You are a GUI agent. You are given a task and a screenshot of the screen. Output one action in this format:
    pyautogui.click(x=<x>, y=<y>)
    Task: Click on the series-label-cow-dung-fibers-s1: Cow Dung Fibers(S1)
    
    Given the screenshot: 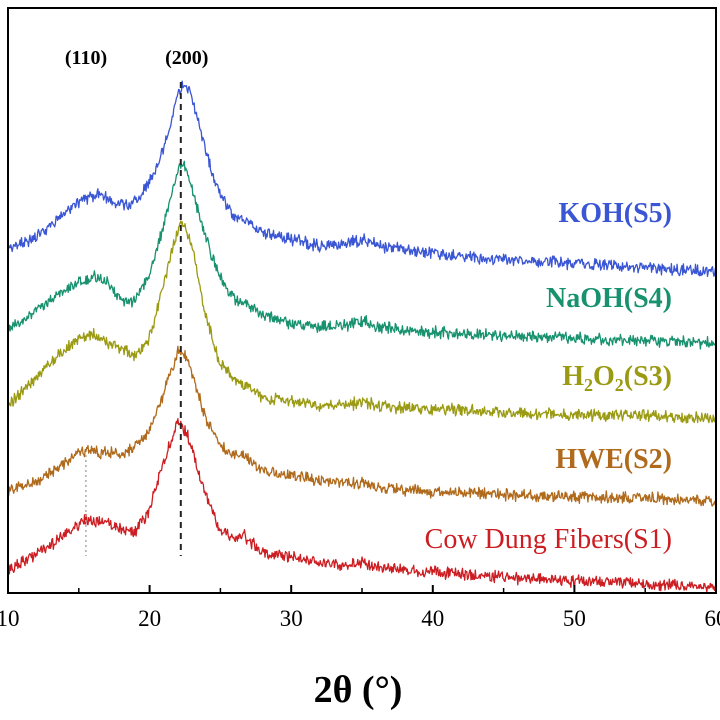 What is the action you would take?
    pyautogui.click(x=548, y=539)
    